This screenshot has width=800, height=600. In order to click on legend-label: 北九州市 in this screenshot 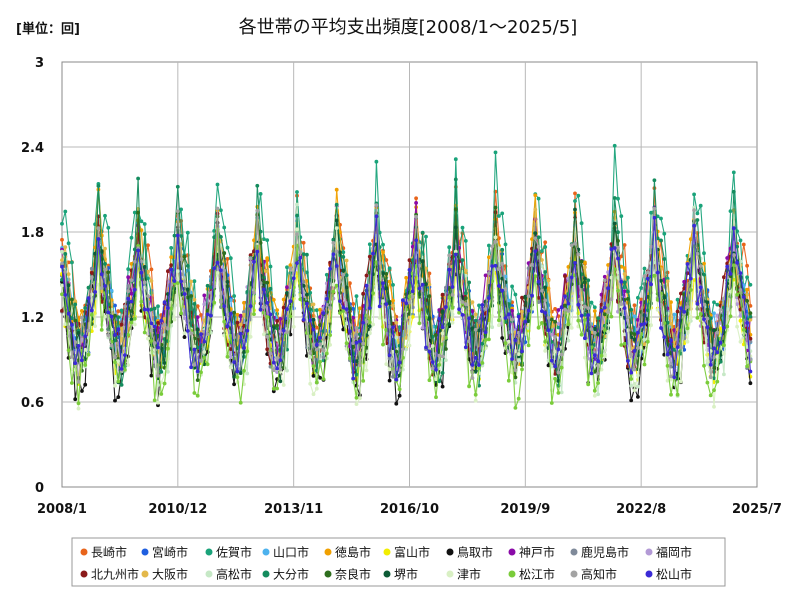, I will do `click(115, 574)`.